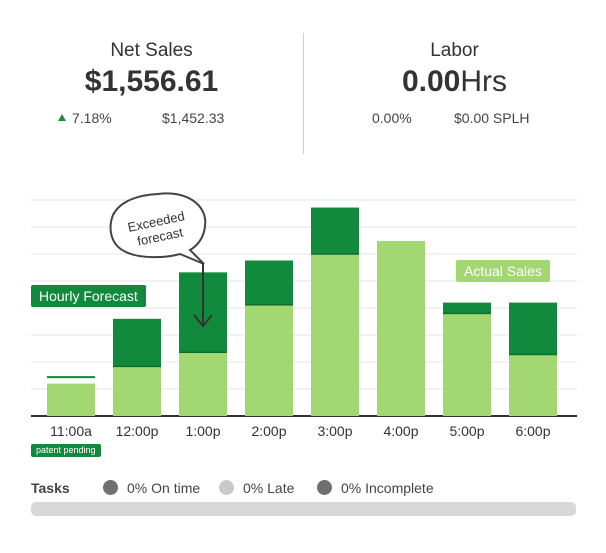 The height and width of the screenshot is (553, 606). What do you see at coordinates (50, 488) in the screenshot?
I see `tasks-label: Tasks` at bounding box center [50, 488].